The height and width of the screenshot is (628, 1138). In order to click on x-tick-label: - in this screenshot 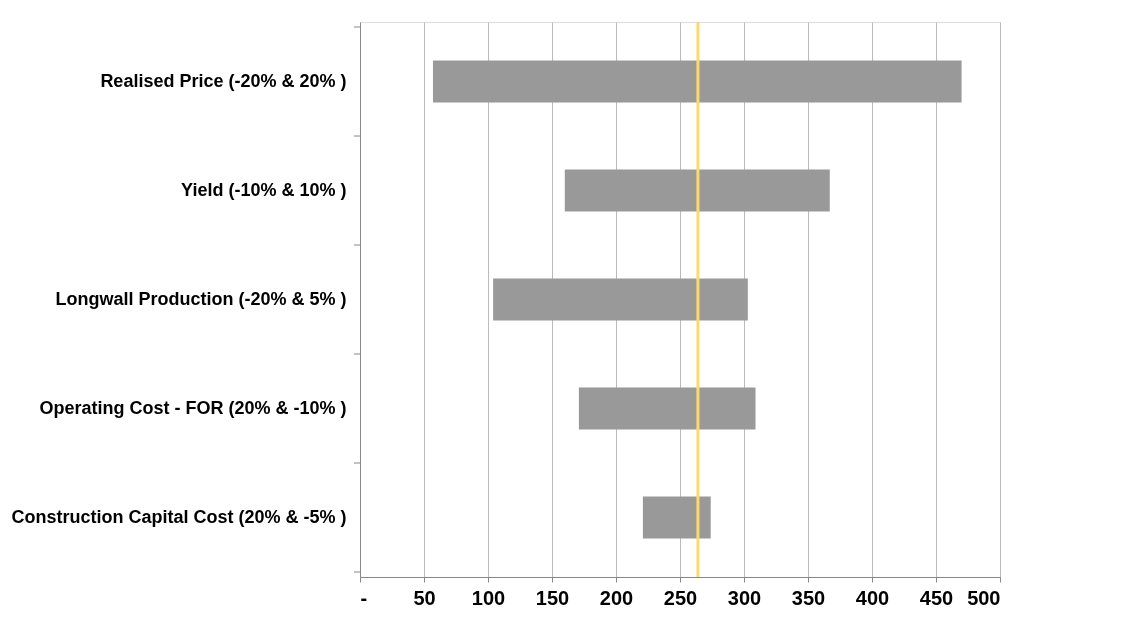, I will do `click(364, 597)`.